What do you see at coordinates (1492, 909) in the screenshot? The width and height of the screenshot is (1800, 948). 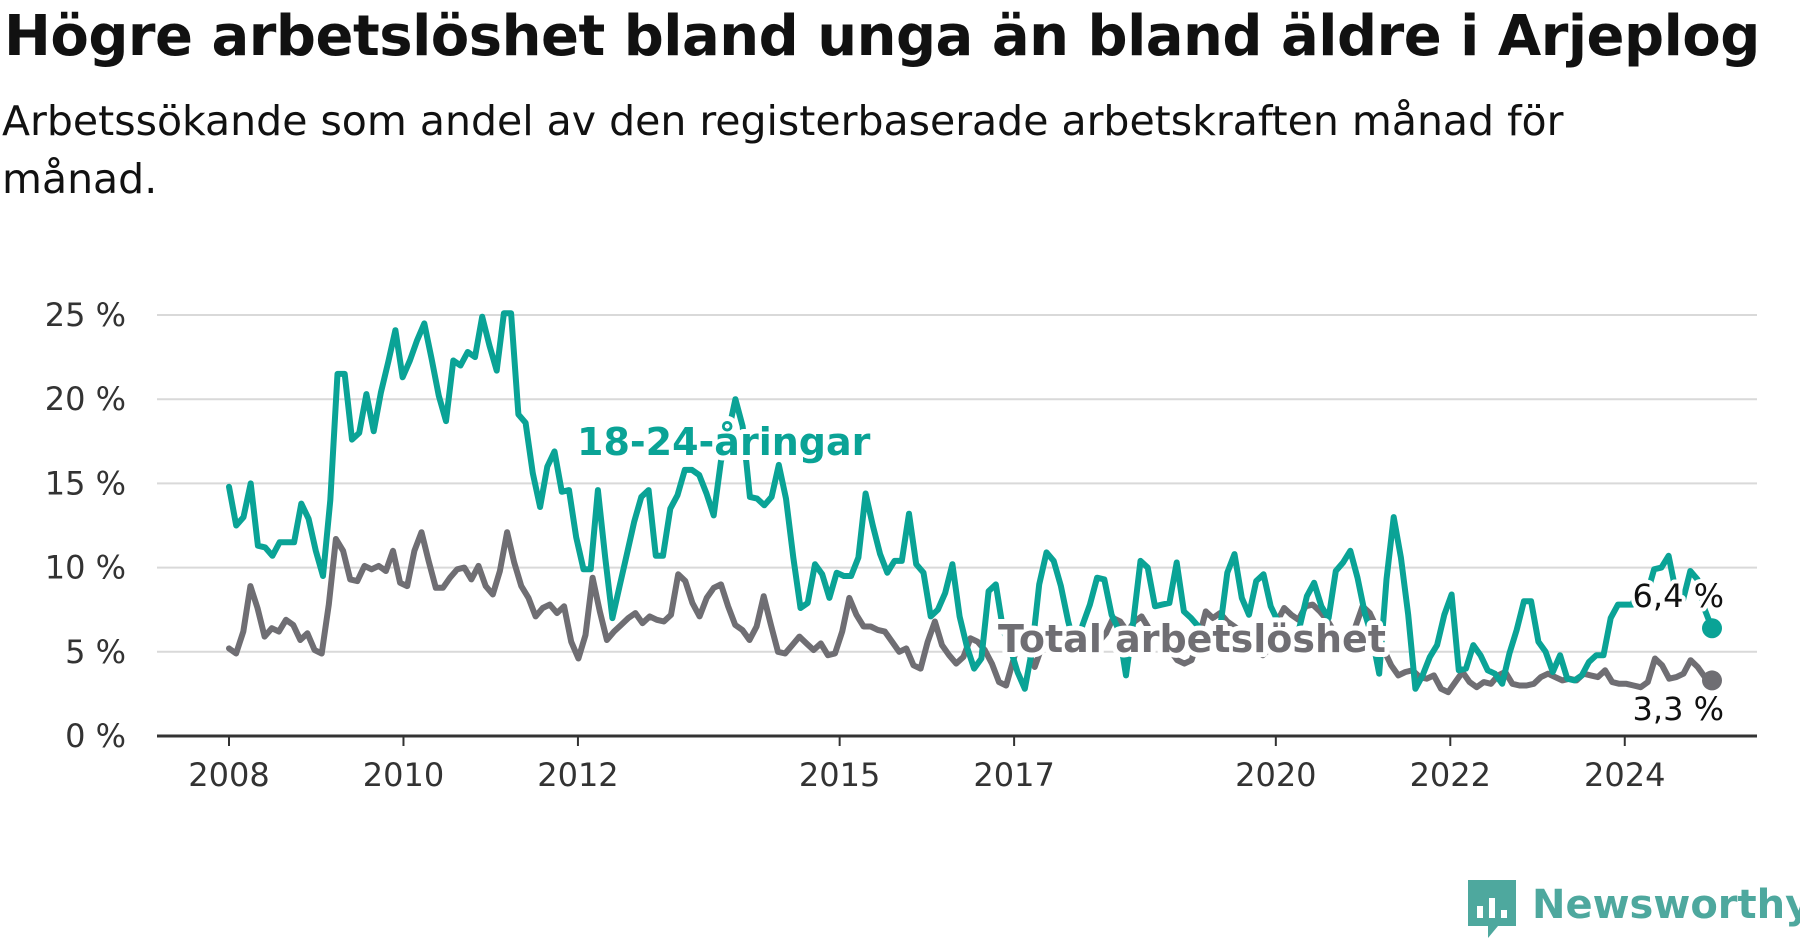 I see `newsworthy-chart-bubble-icon` at bounding box center [1492, 909].